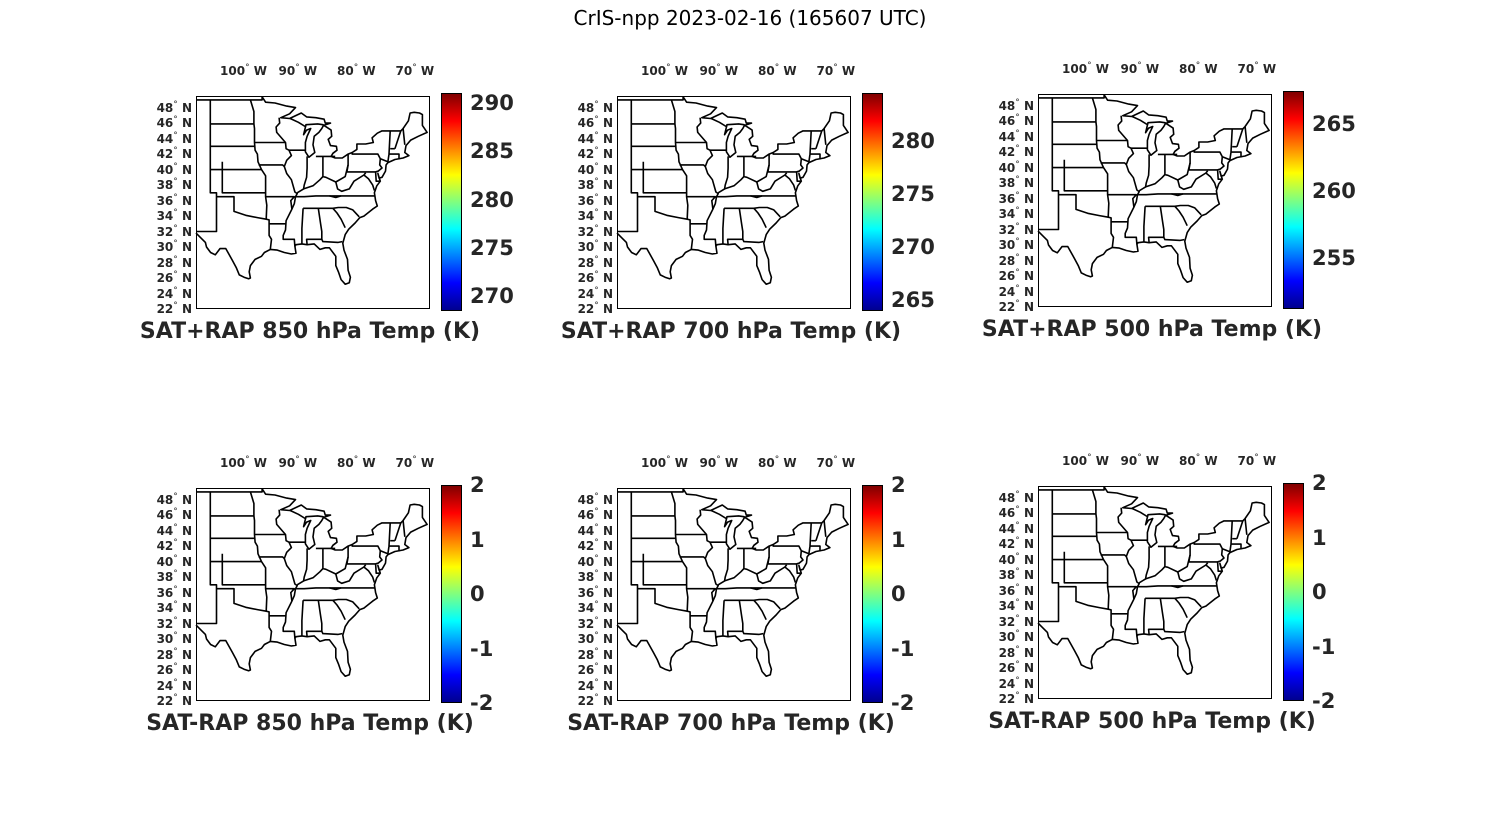 Image resolution: width=1500 pixels, height=825 pixels. What do you see at coordinates (1319, 483) in the screenshot?
I see `colorbar-tick-label: 2` at bounding box center [1319, 483].